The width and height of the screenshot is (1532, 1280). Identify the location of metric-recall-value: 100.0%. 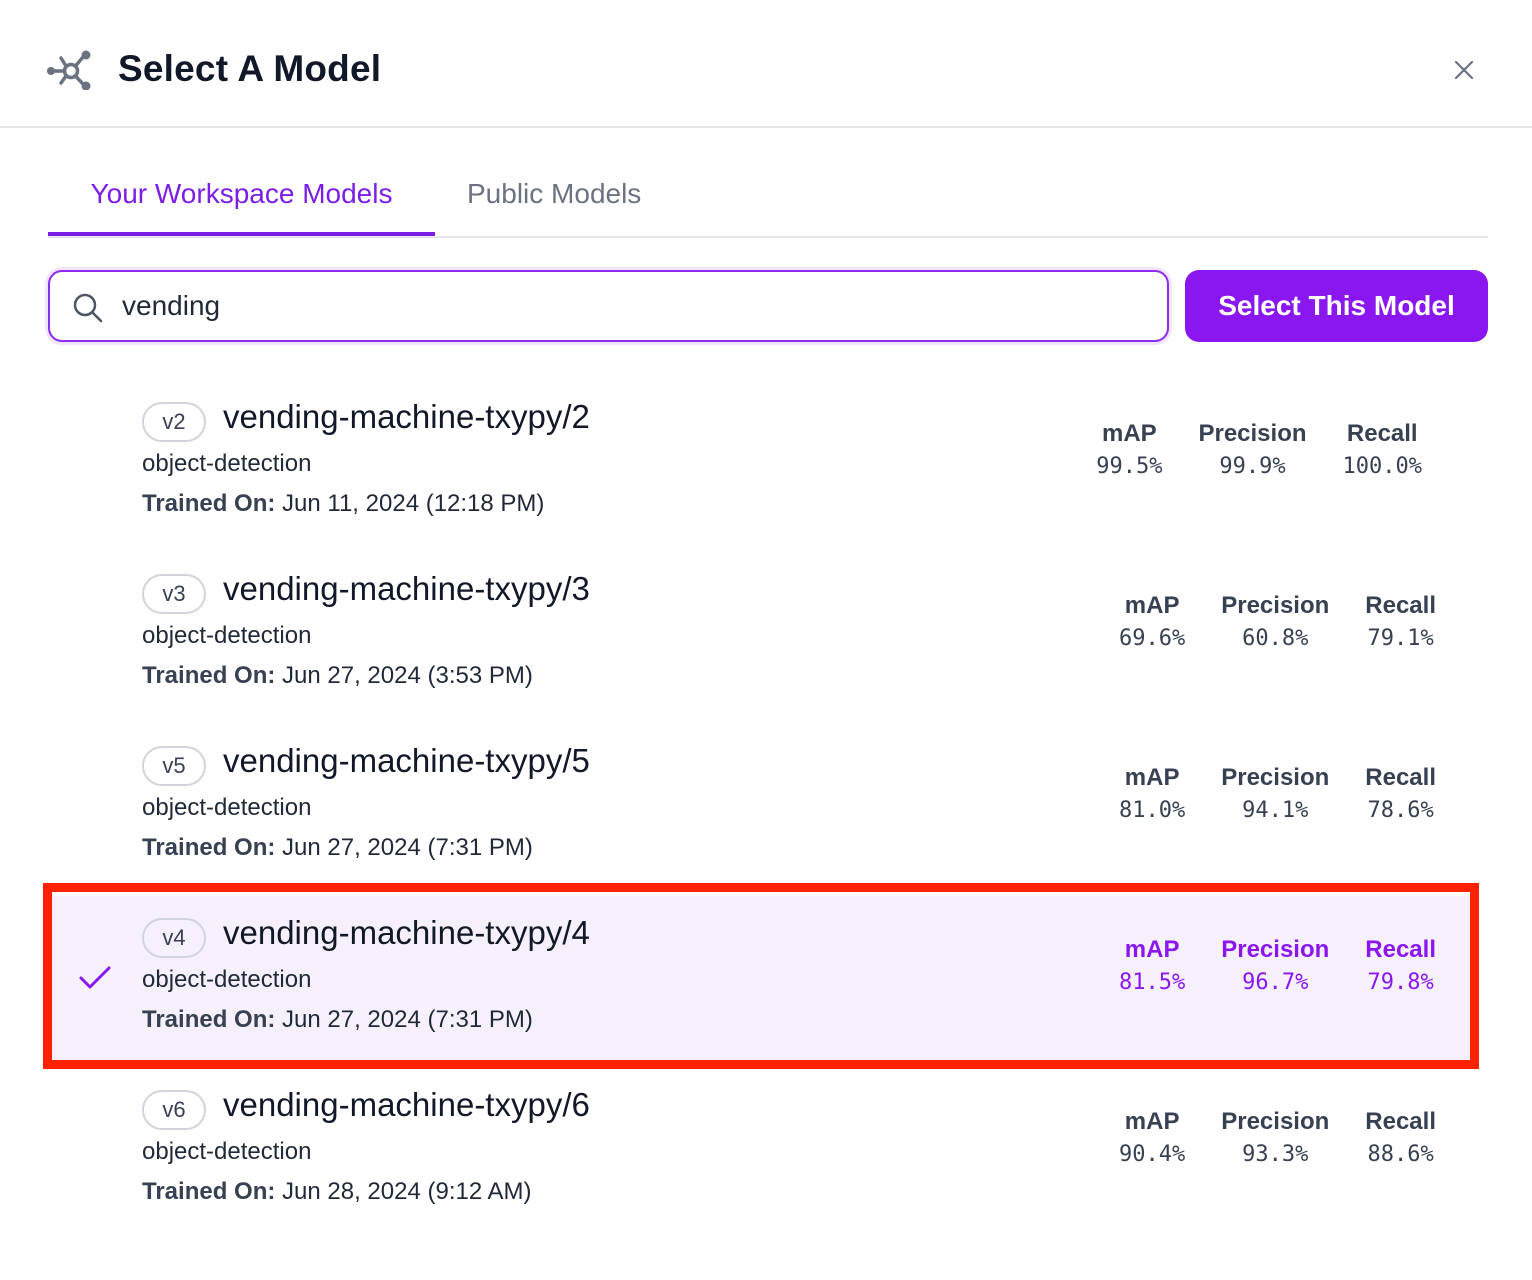
(1382, 466).